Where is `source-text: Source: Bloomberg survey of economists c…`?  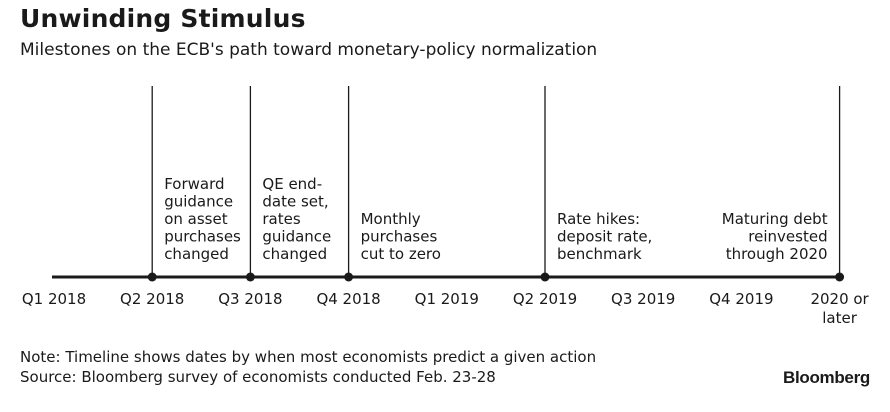
source-text: Source: Bloomberg survey of economists c… is located at coordinates (258, 377).